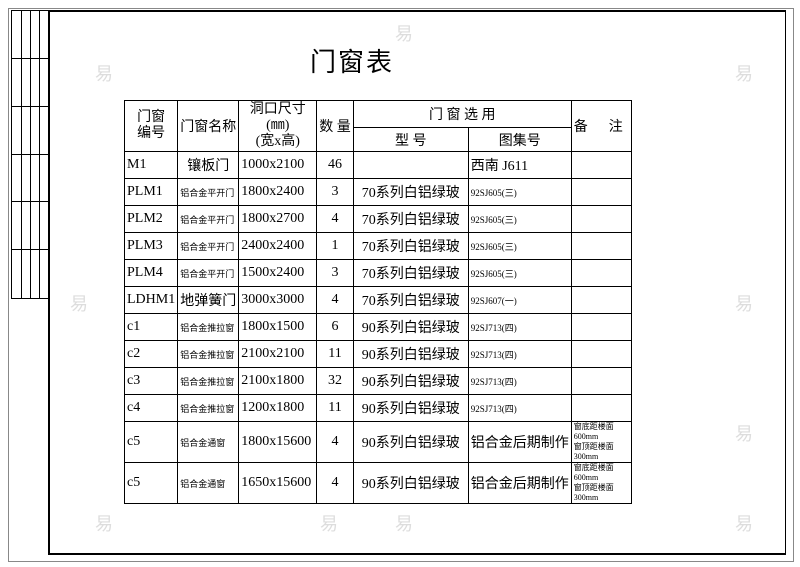  What do you see at coordinates (601, 126) in the screenshot?
I see `header-remark: 备 注` at bounding box center [601, 126].